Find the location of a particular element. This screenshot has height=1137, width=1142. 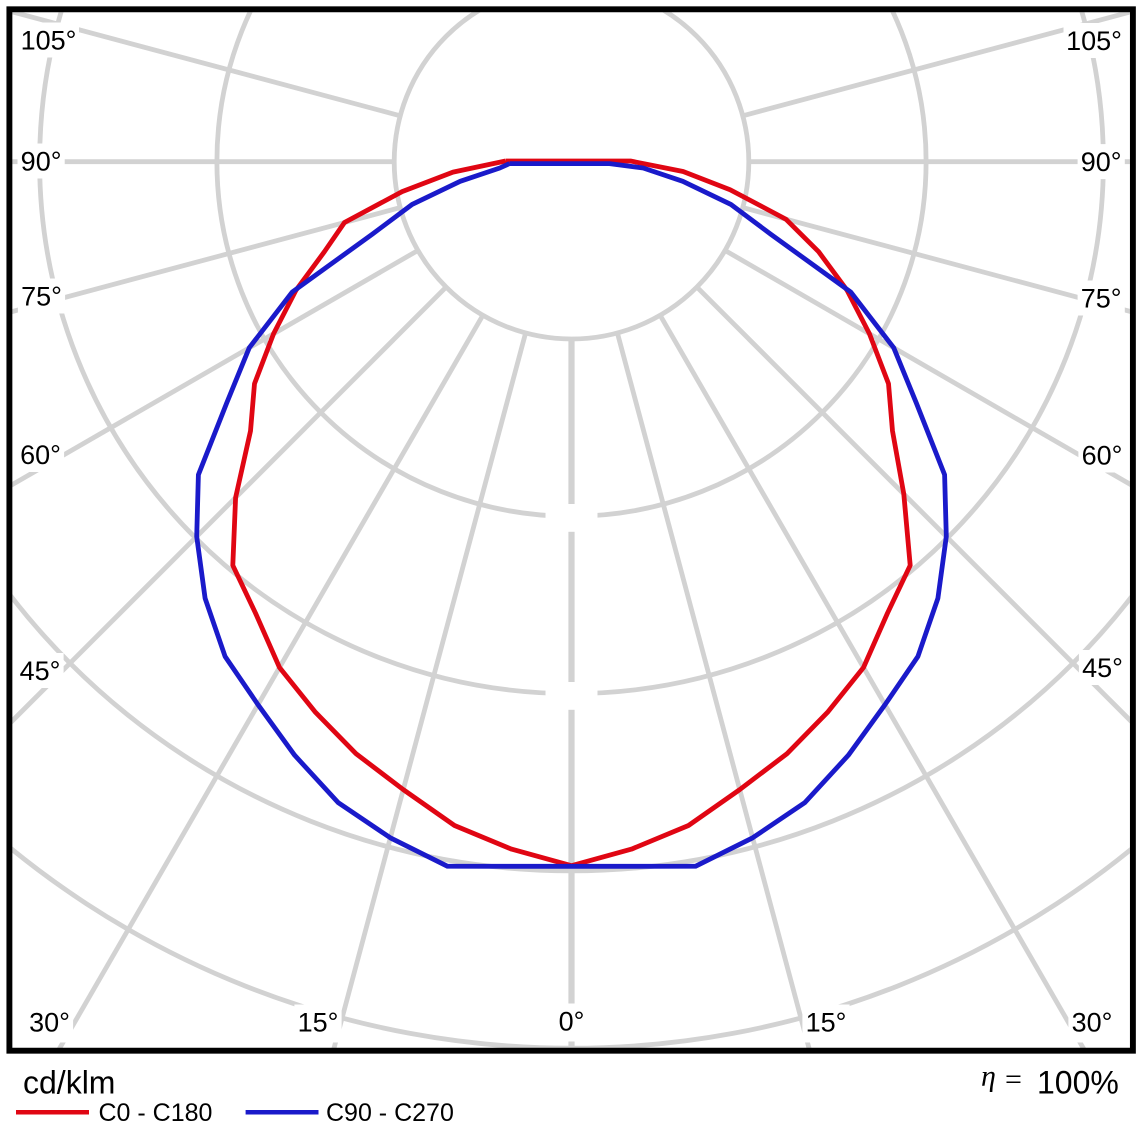

svg-text: 100% is located at coordinates (1078, 1082).